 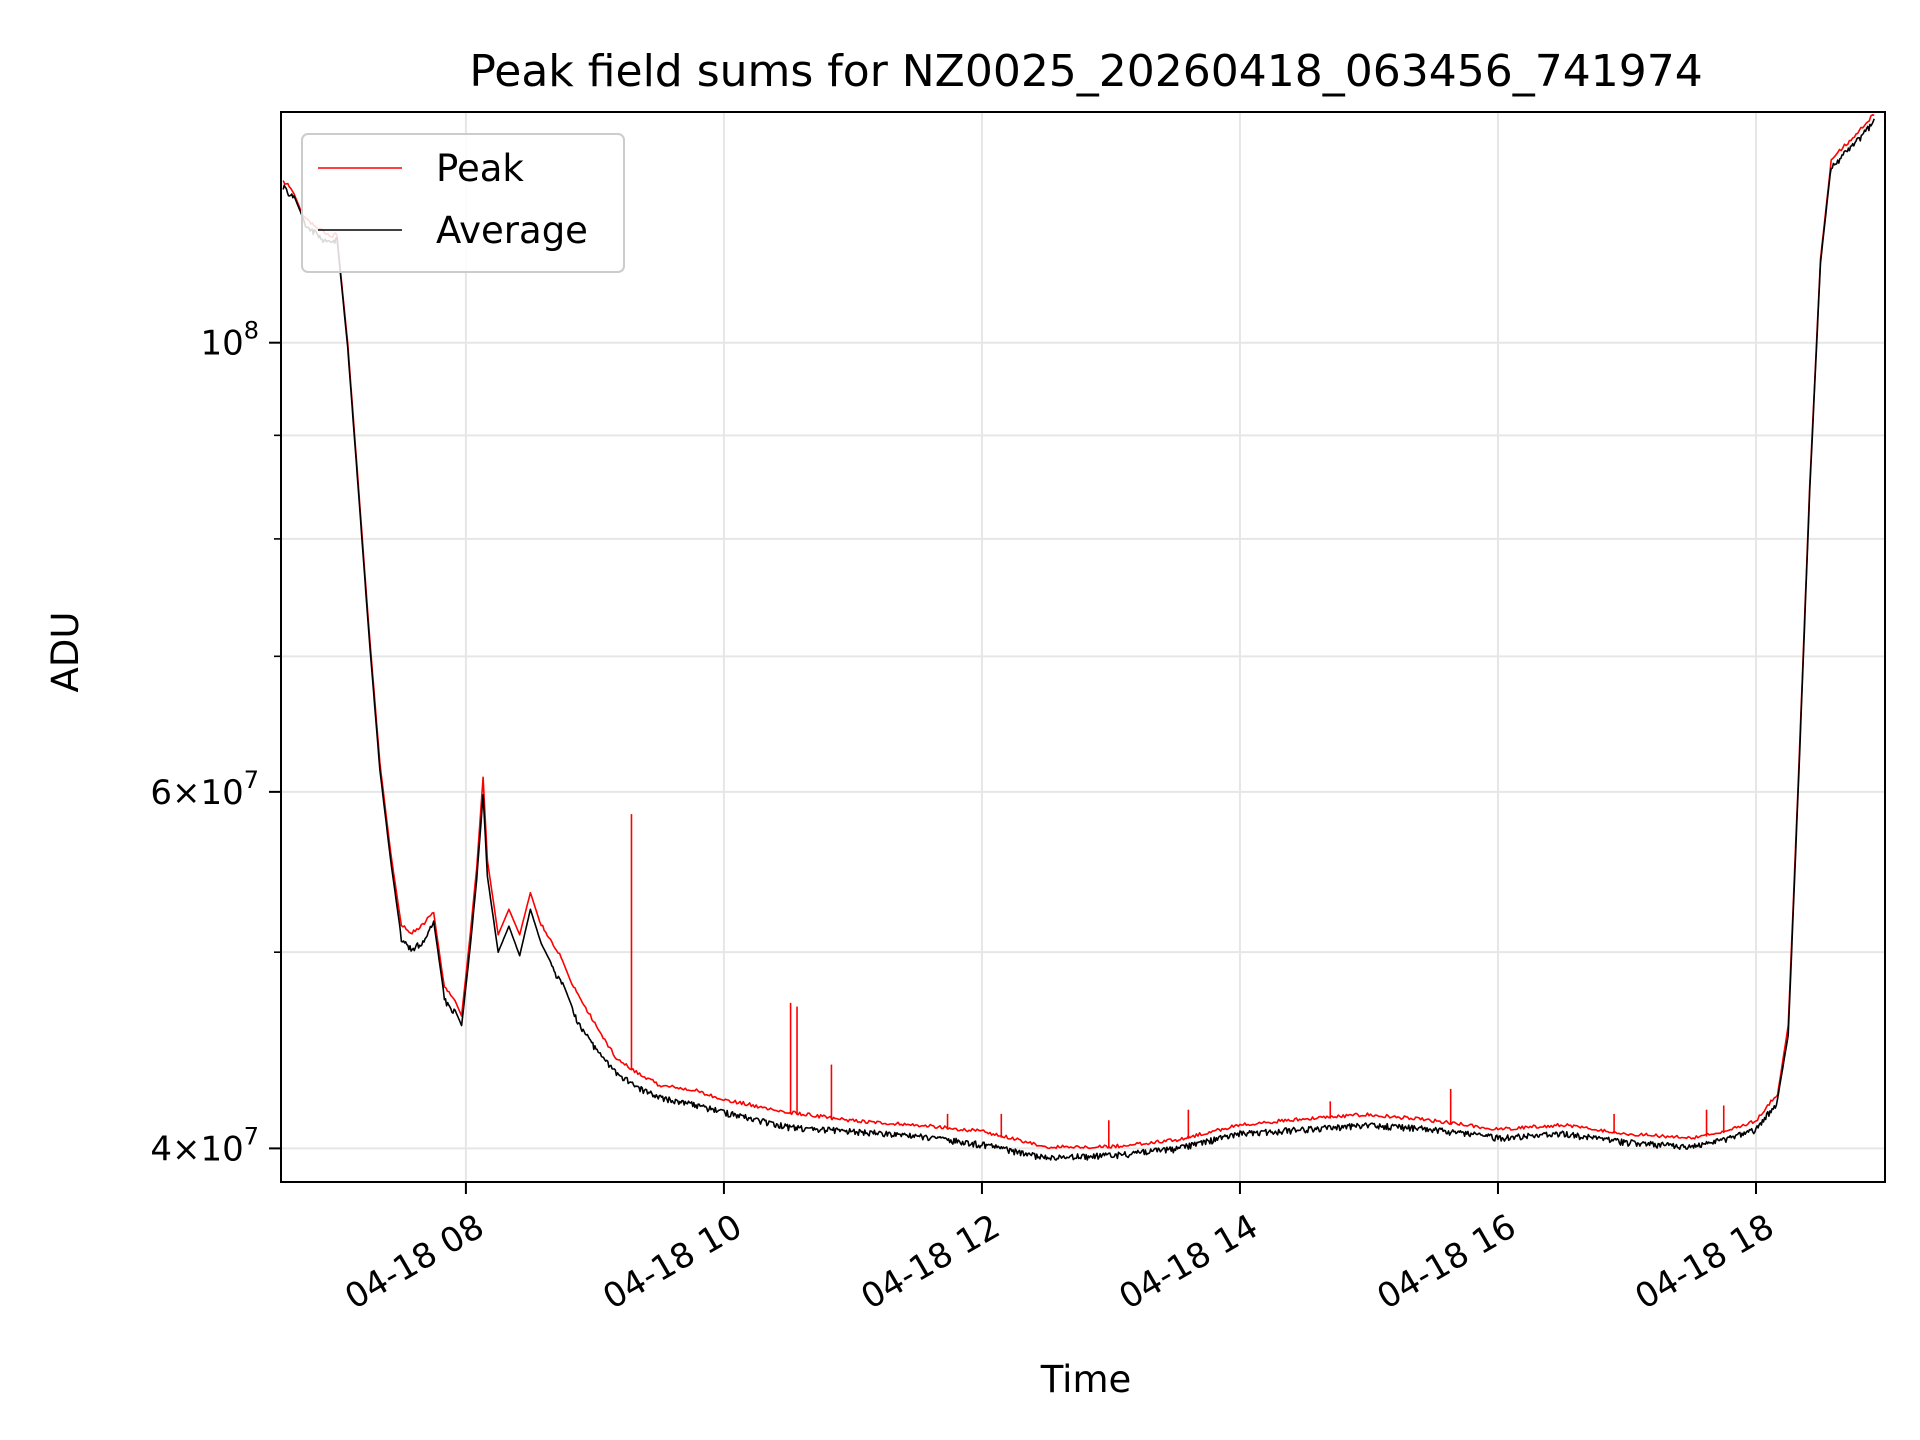 What do you see at coordinates (1086, 1379) in the screenshot?
I see `x-axis-label: Time` at bounding box center [1086, 1379].